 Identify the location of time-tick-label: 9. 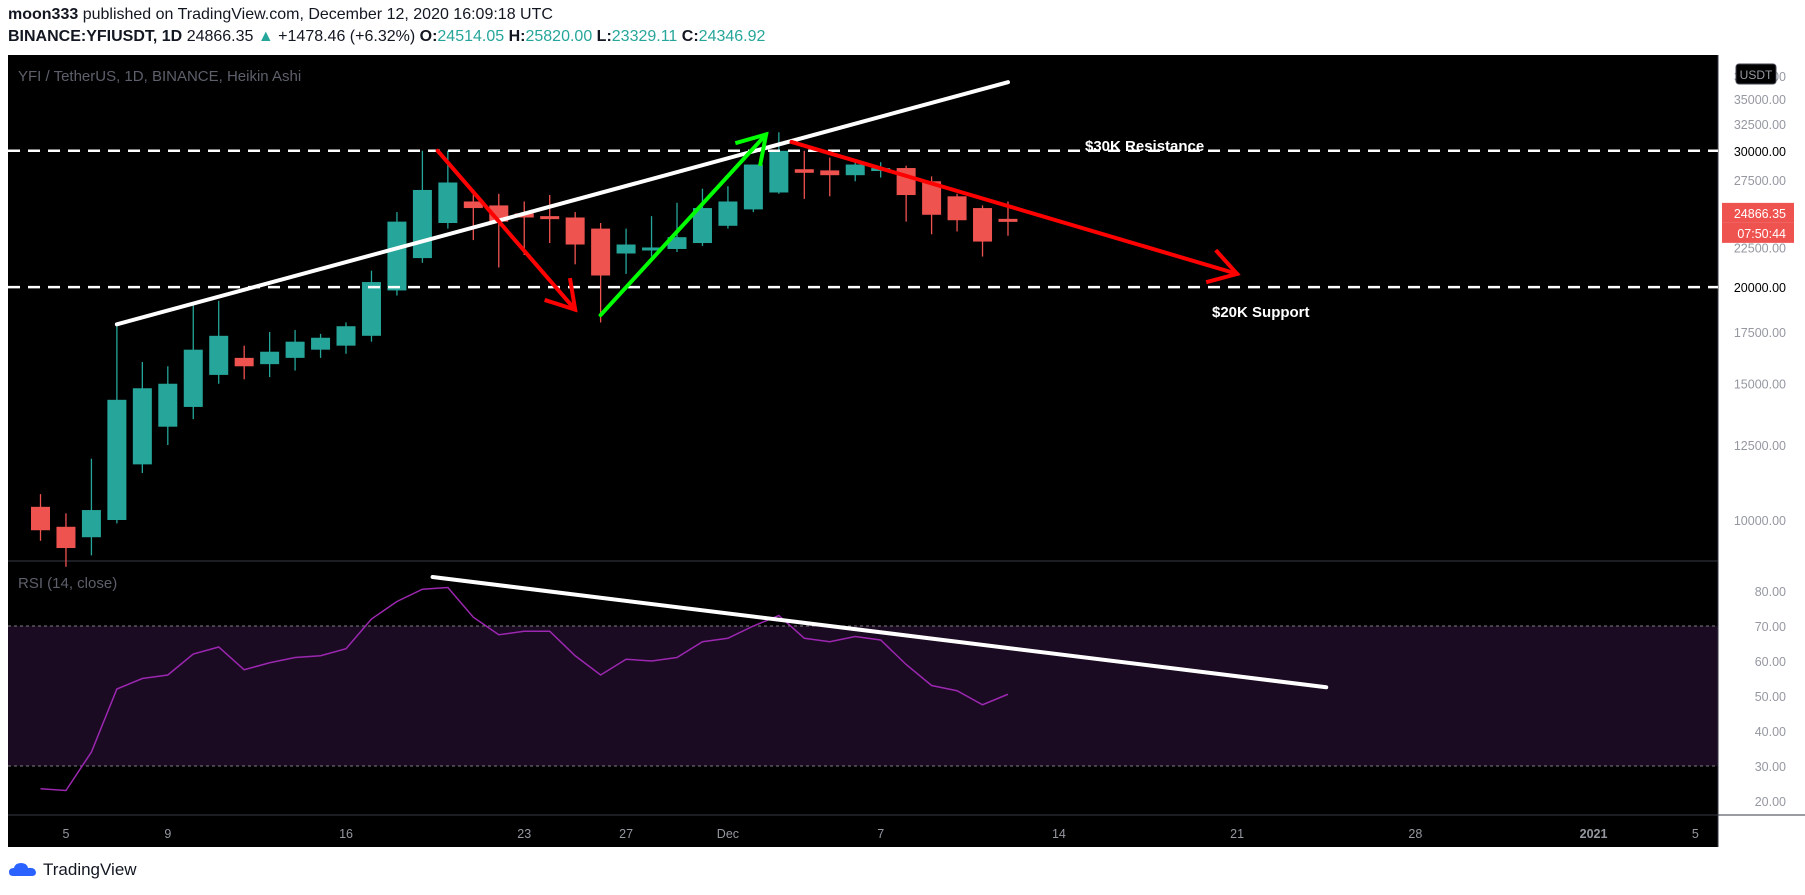
(167, 834).